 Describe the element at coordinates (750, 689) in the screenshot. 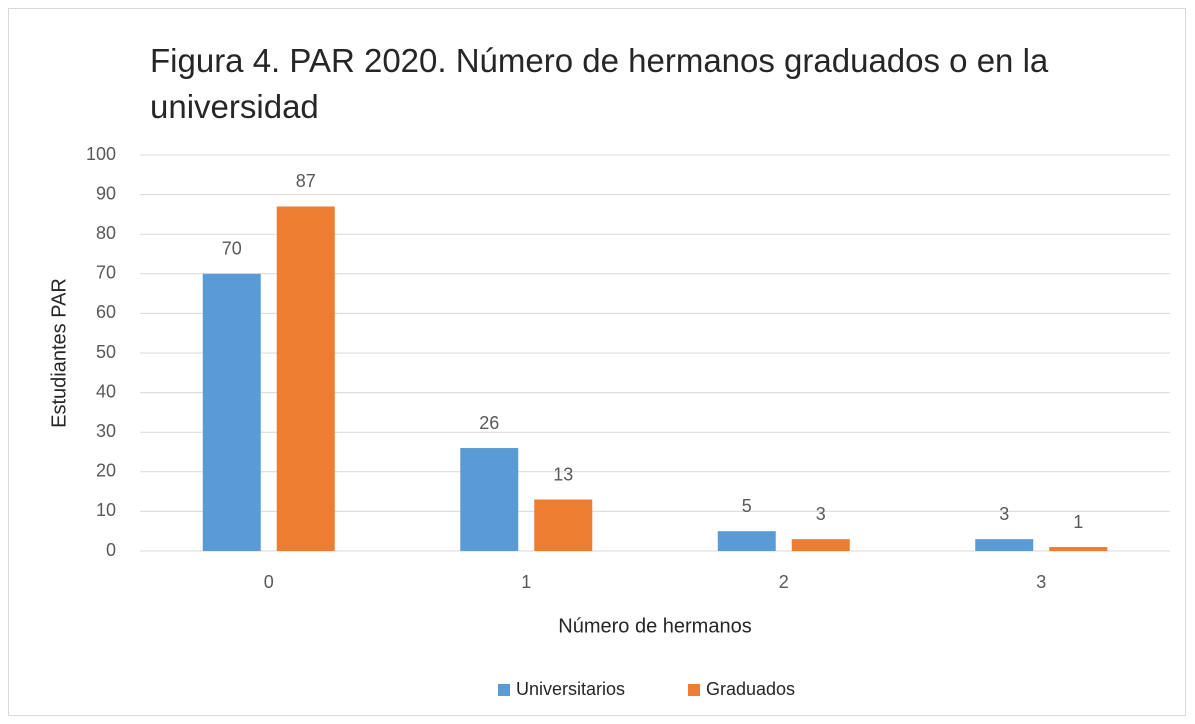

I see `legend-label: Graduados` at that location.